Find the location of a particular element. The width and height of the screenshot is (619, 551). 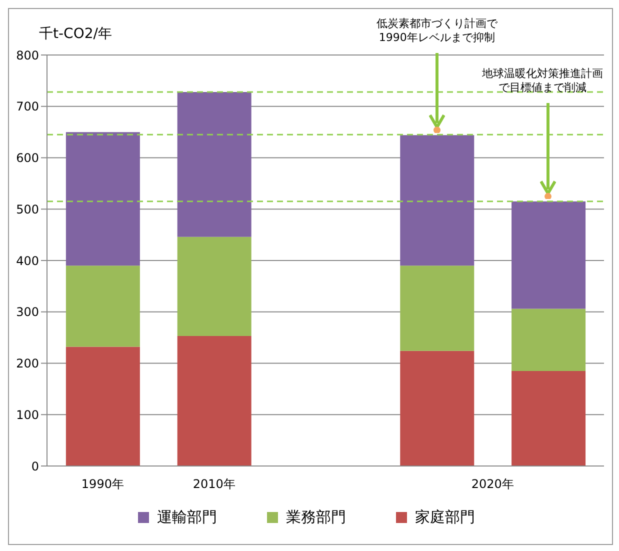

y-axis-title: 千t-CO2/年 is located at coordinates (75, 34).